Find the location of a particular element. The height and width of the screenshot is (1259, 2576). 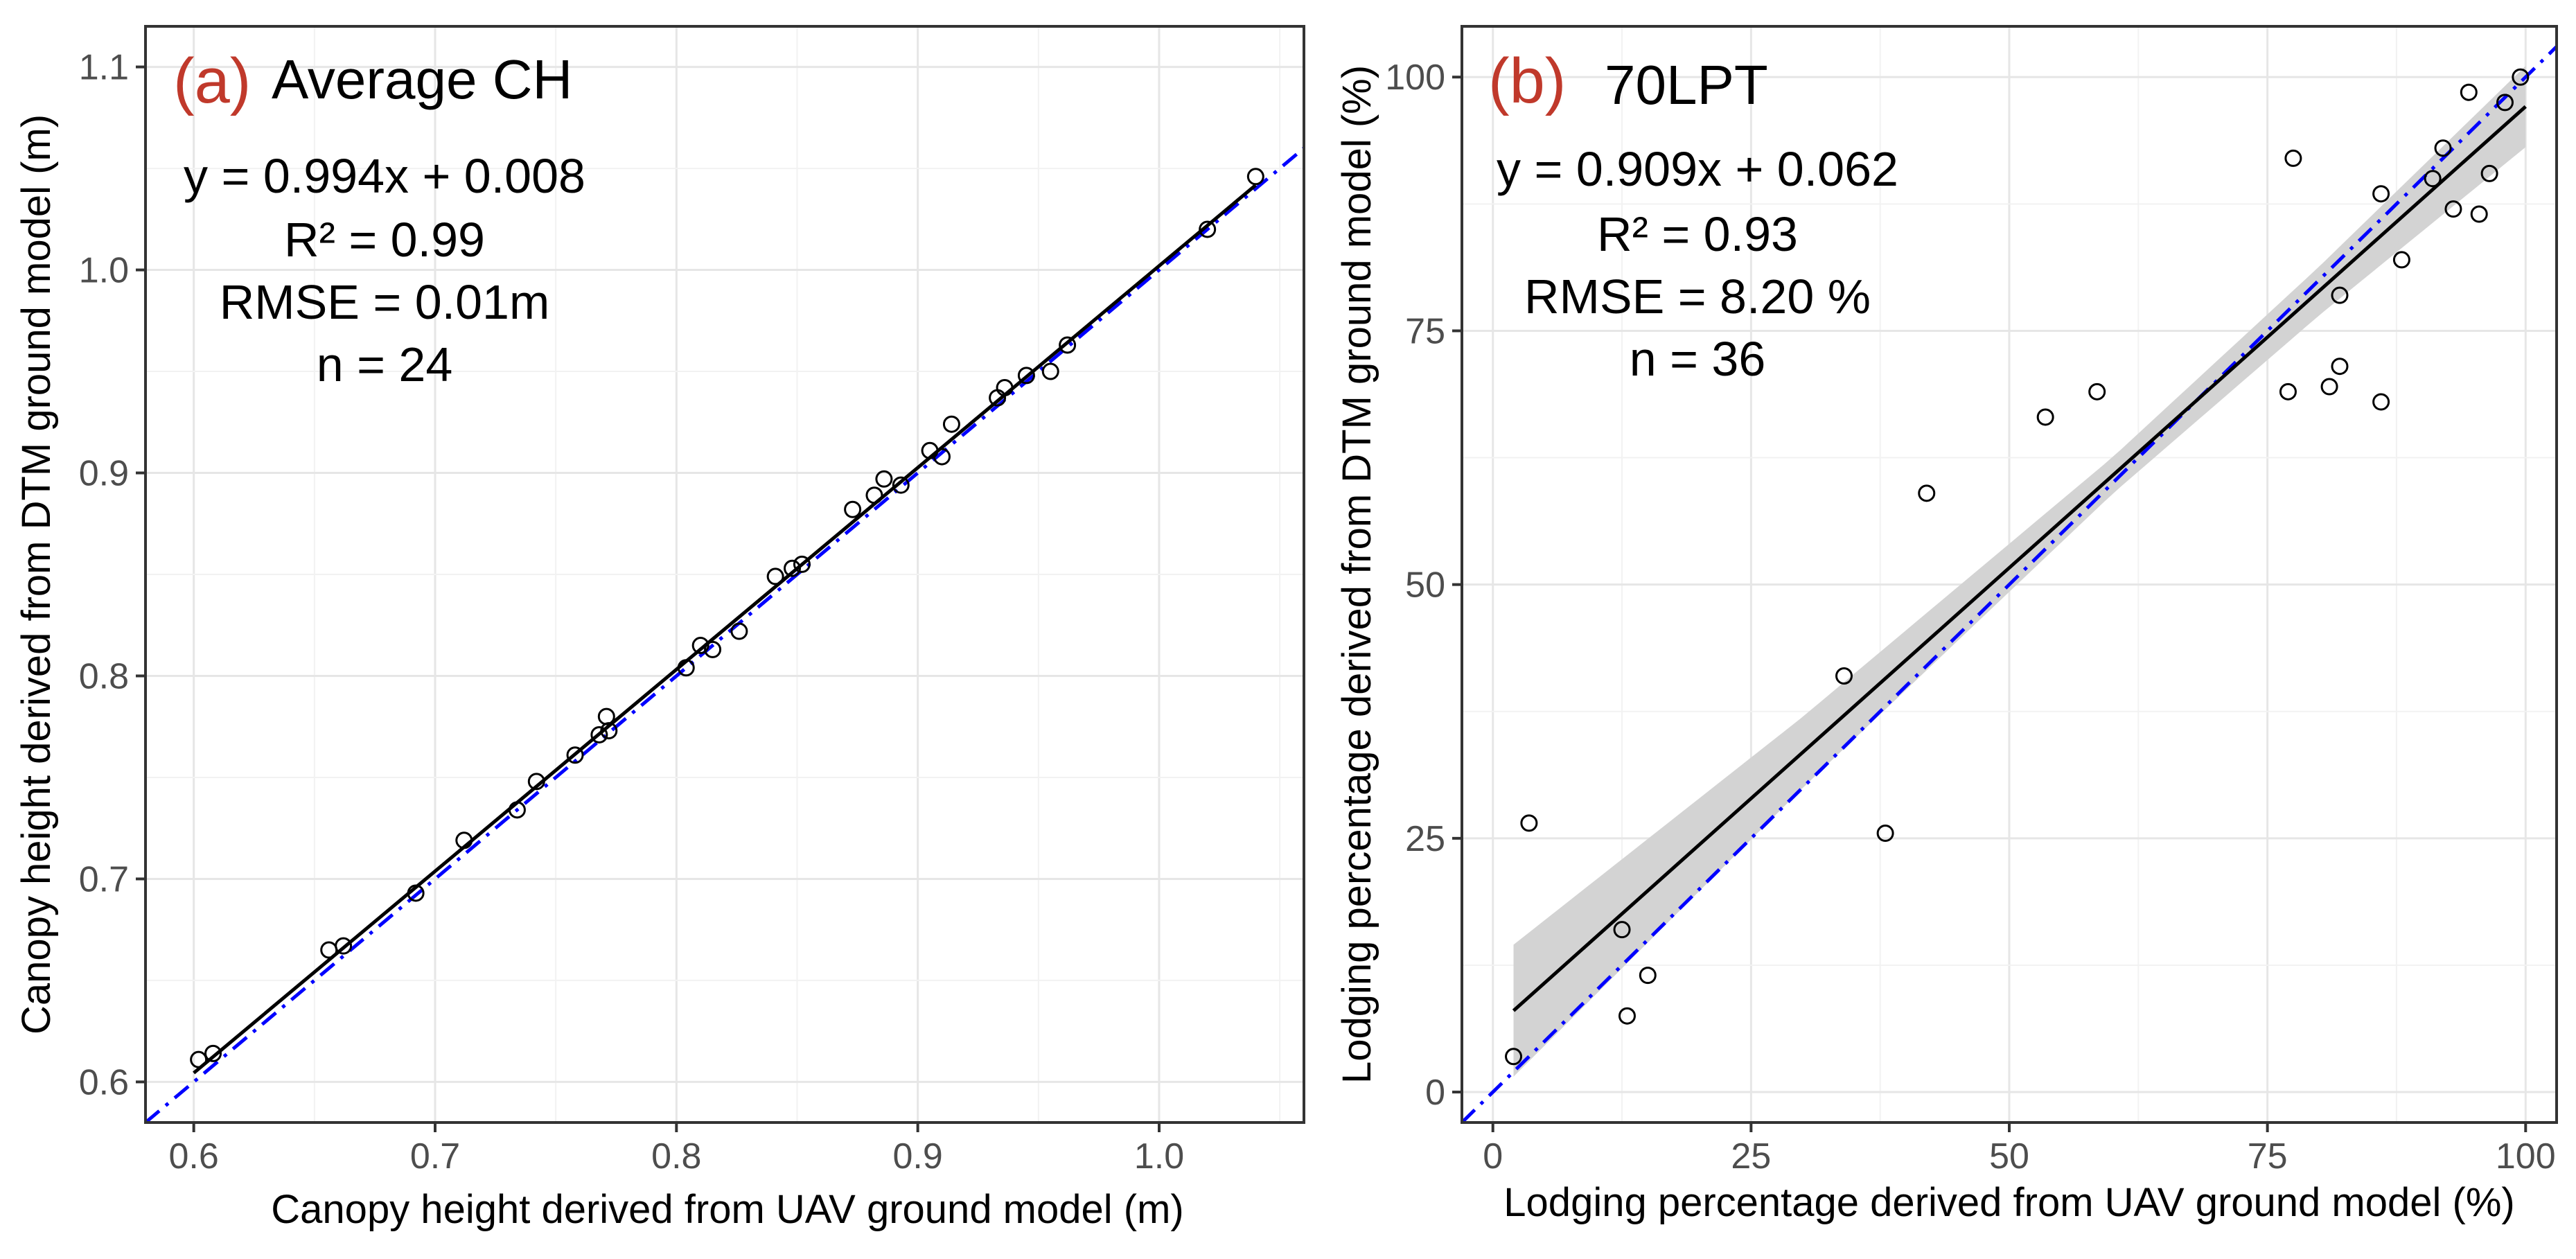

panel-a-r2: R² = 0.99 is located at coordinates (385, 240).